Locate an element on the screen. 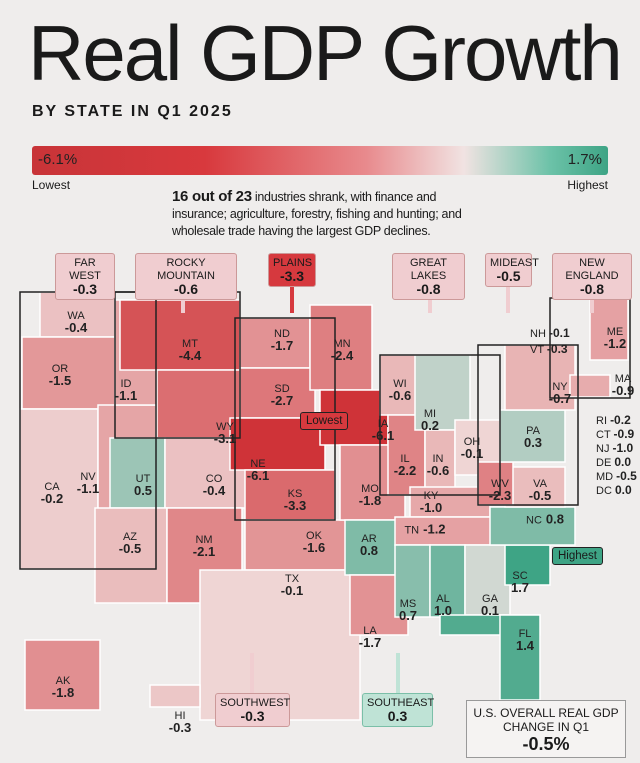 This screenshot has height=763, width=640. state-abbr: NJ is located at coordinates (603, 449).